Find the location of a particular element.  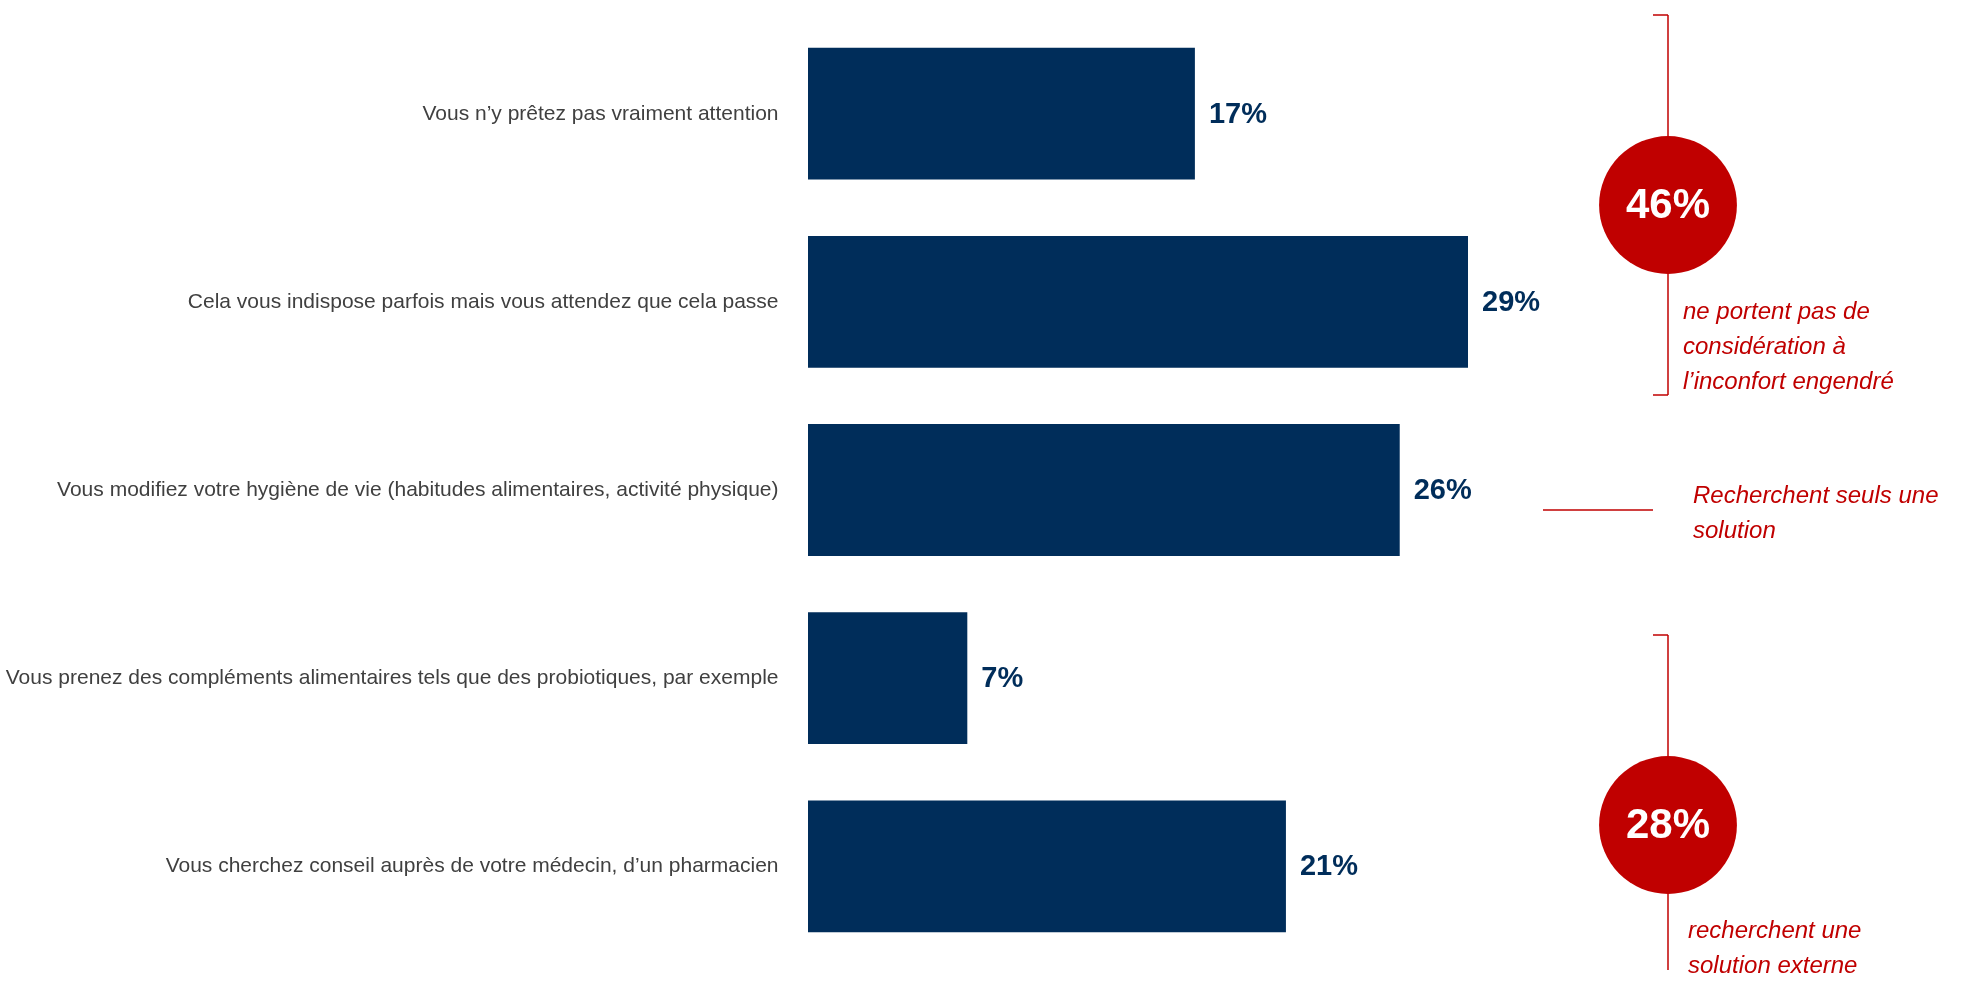

y-tick-label: Vous prenez des compléments alimentaires tels que des probiotiques, par exemple is located at coordinates (392, 677).